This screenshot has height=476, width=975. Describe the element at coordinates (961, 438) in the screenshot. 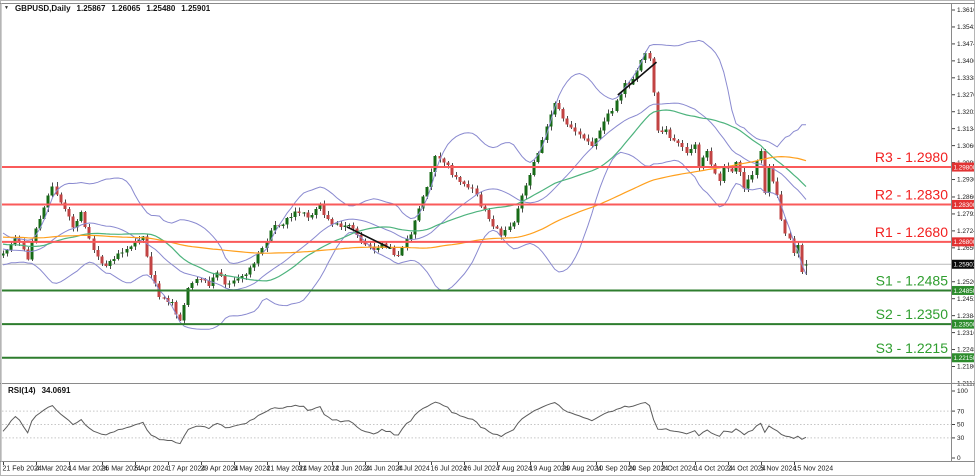

I see `rsi-axis-label-30: 30` at that location.